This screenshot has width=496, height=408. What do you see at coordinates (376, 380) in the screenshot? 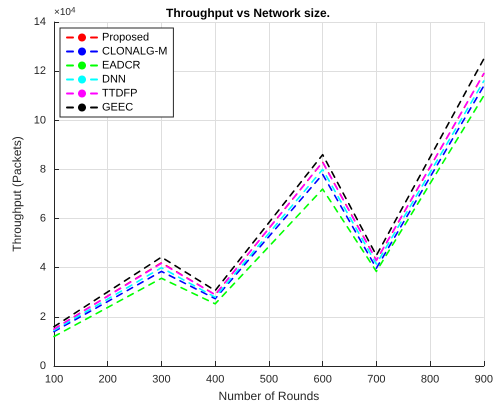
I see `x-tick-label: 700` at bounding box center [376, 380].